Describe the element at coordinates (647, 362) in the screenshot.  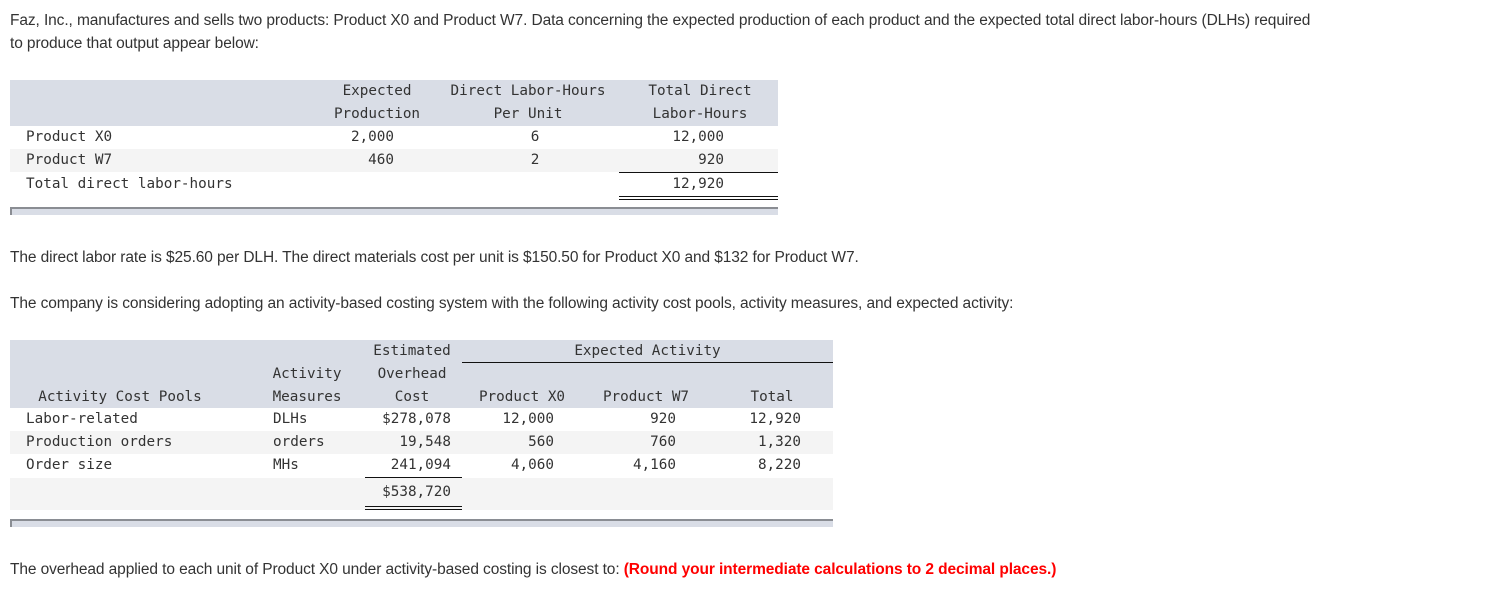
I see `expected-activity-underline` at that location.